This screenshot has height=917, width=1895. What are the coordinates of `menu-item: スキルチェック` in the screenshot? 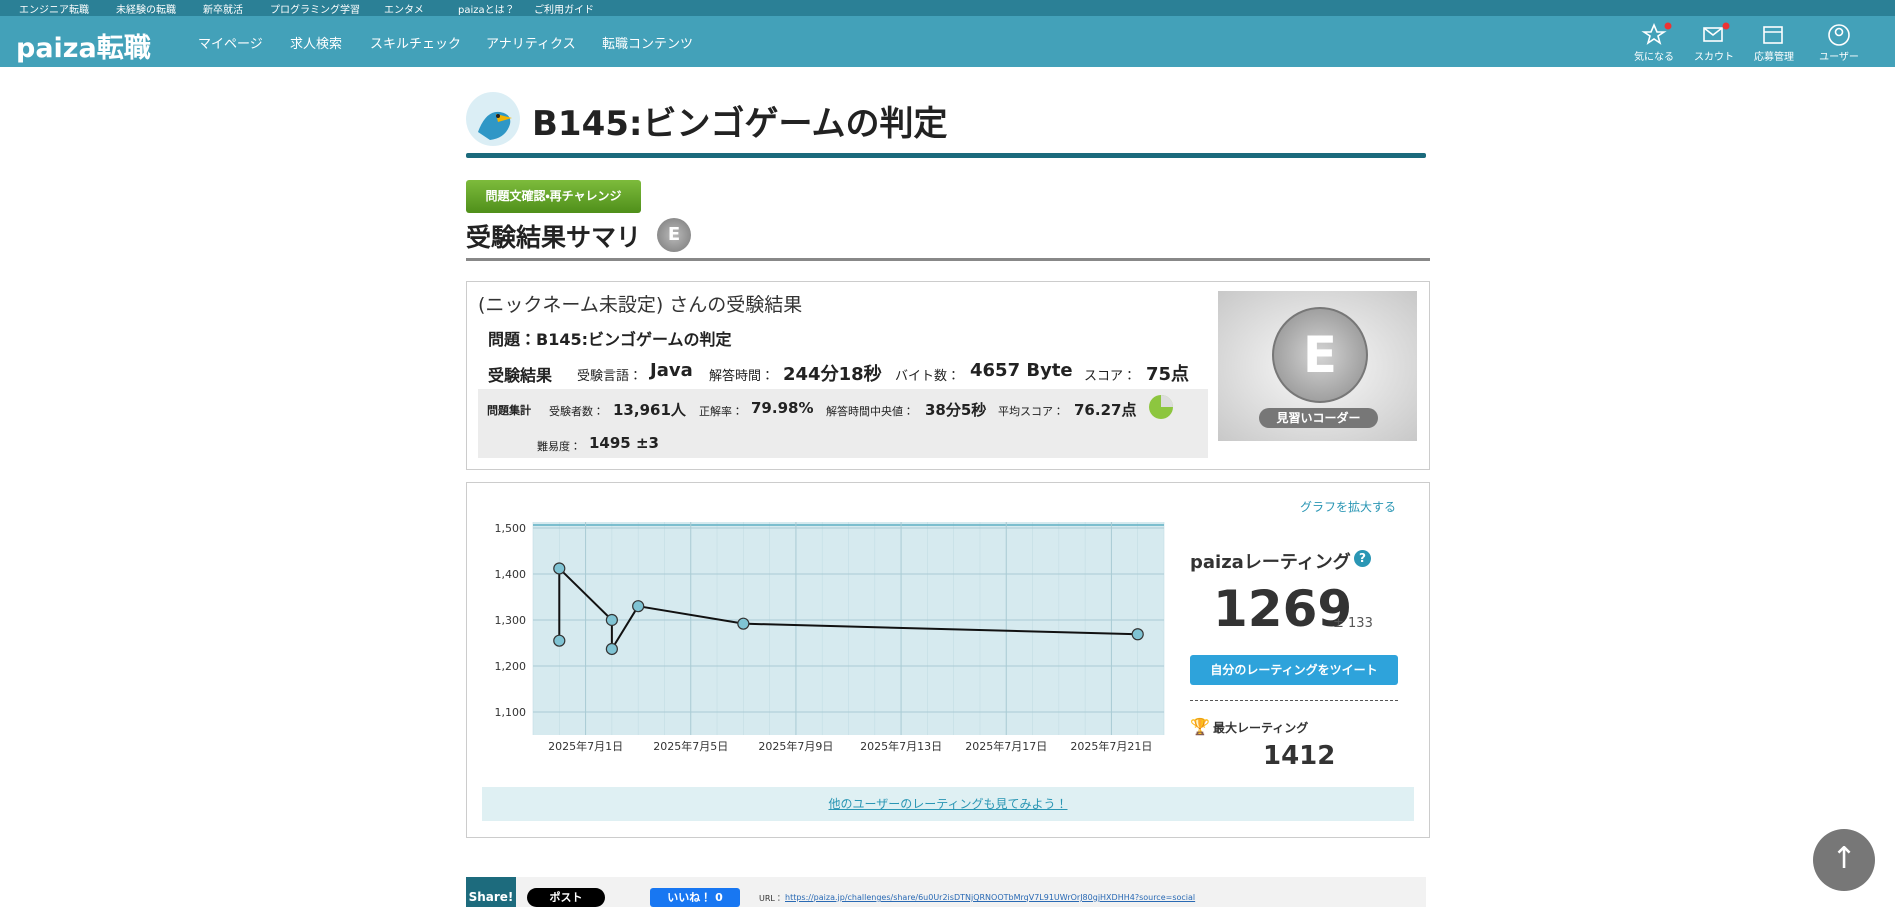 It's located at (416, 44).